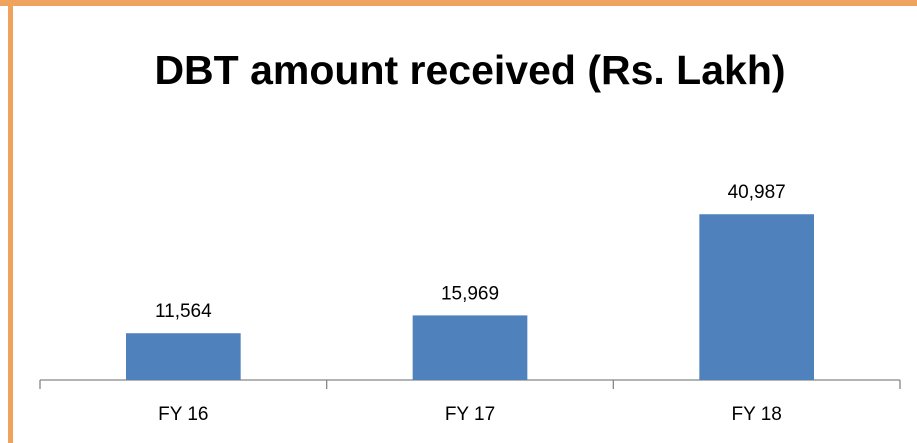  Describe the element at coordinates (183, 311) in the screenshot. I see `value-label: 11,564` at that location.